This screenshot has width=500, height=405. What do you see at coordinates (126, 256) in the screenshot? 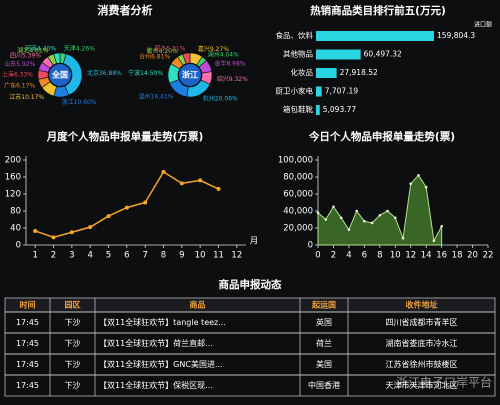
I see `x-tick-label: 6` at bounding box center [126, 256].